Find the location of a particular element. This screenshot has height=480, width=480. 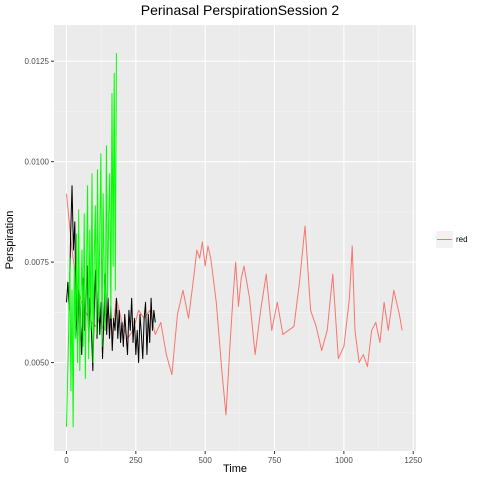

x-tick-label: 750 is located at coordinates (275, 460).